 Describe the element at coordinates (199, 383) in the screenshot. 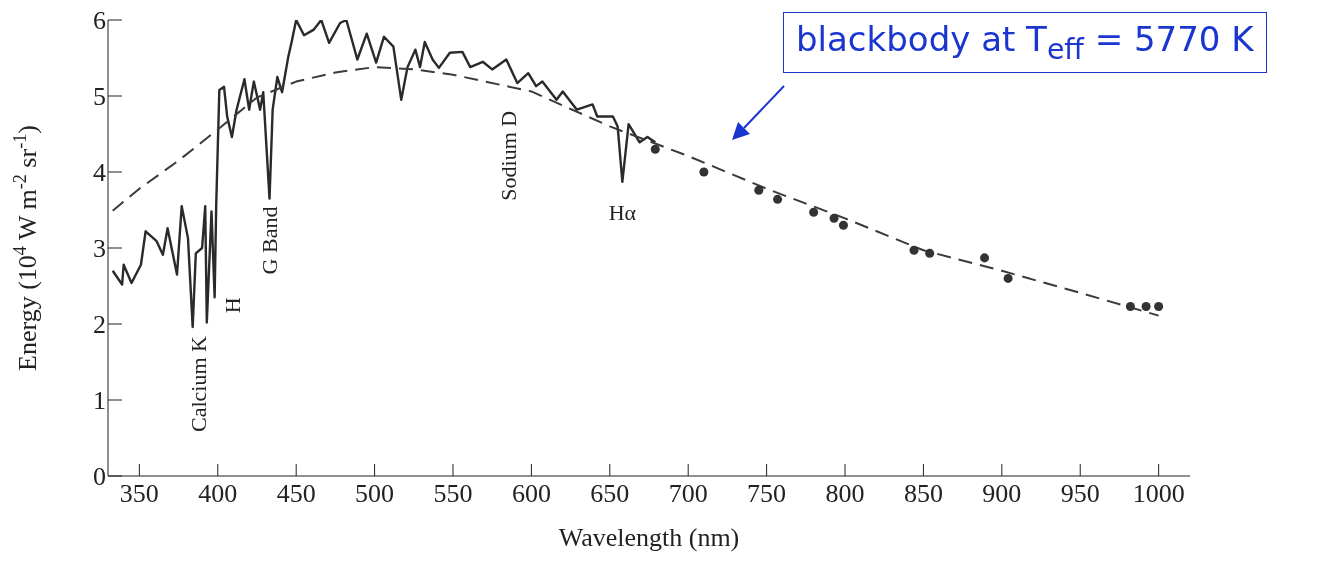

I see `annotation: Calcium K` at that location.